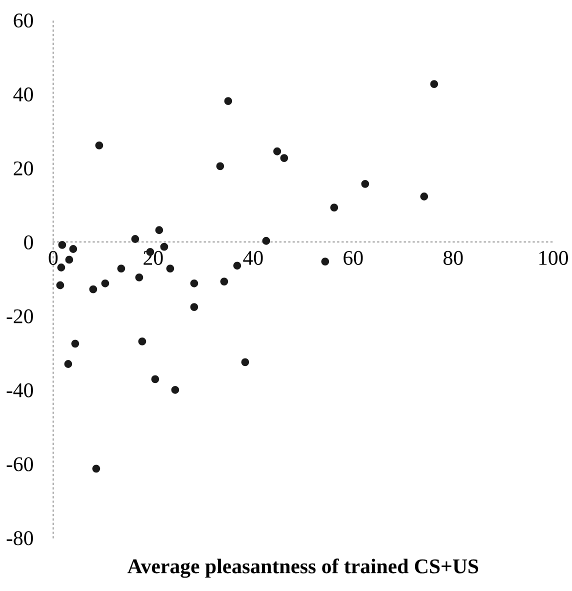  What do you see at coordinates (19, 464) in the screenshot?
I see `y-tick-label: -60` at bounding box center [19, 464].